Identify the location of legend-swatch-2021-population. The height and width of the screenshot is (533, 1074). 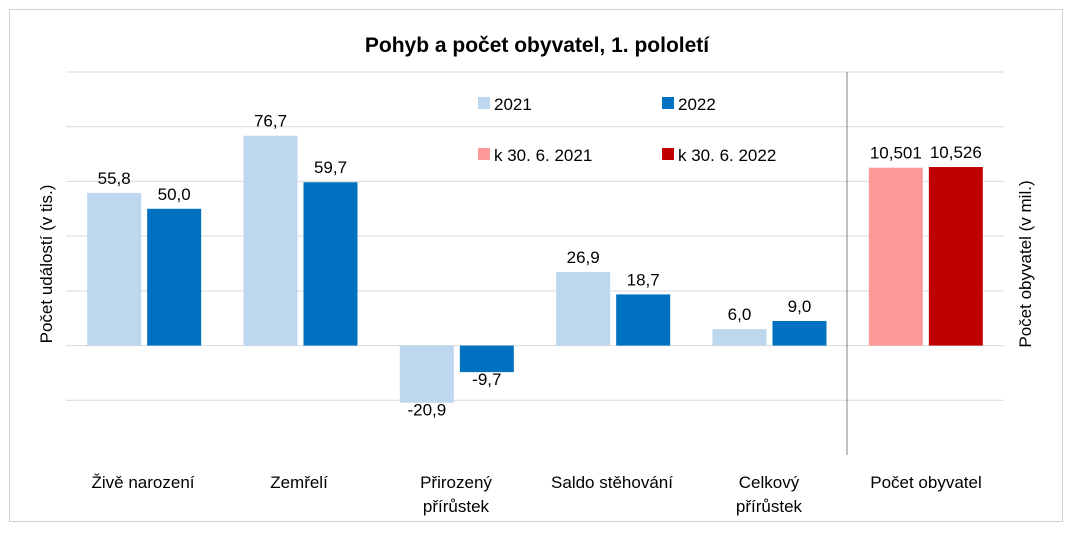
(484, 154).